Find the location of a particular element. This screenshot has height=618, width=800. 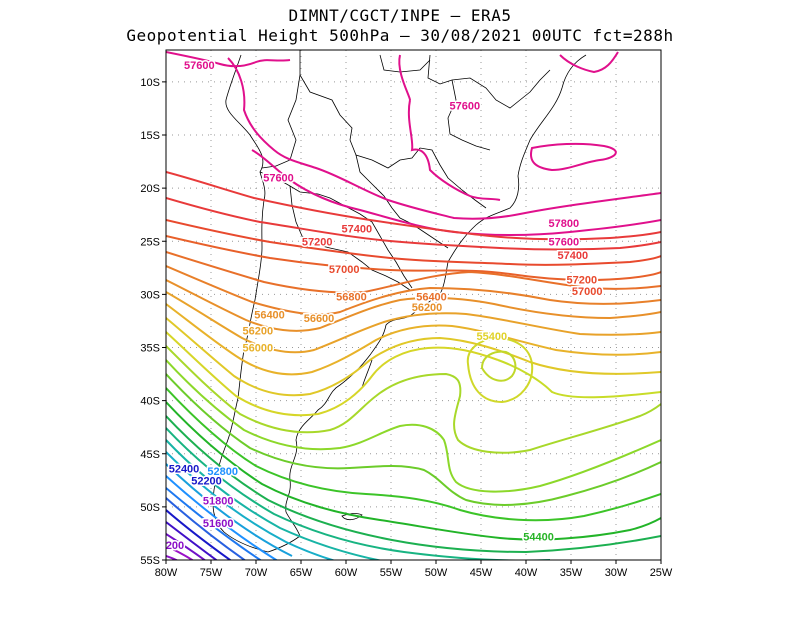

lon-tick-label: 45W is located at coordinates (481, 573).